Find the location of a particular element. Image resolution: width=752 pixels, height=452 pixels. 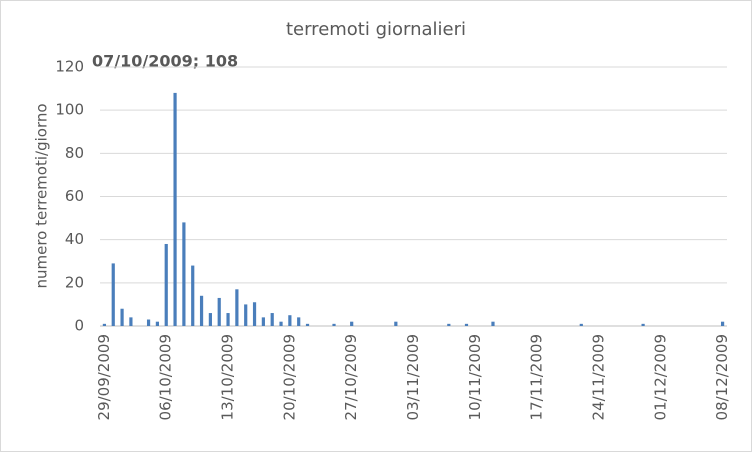

x-tick-label: 27/10/2009 is located at coordinates (351, 377).